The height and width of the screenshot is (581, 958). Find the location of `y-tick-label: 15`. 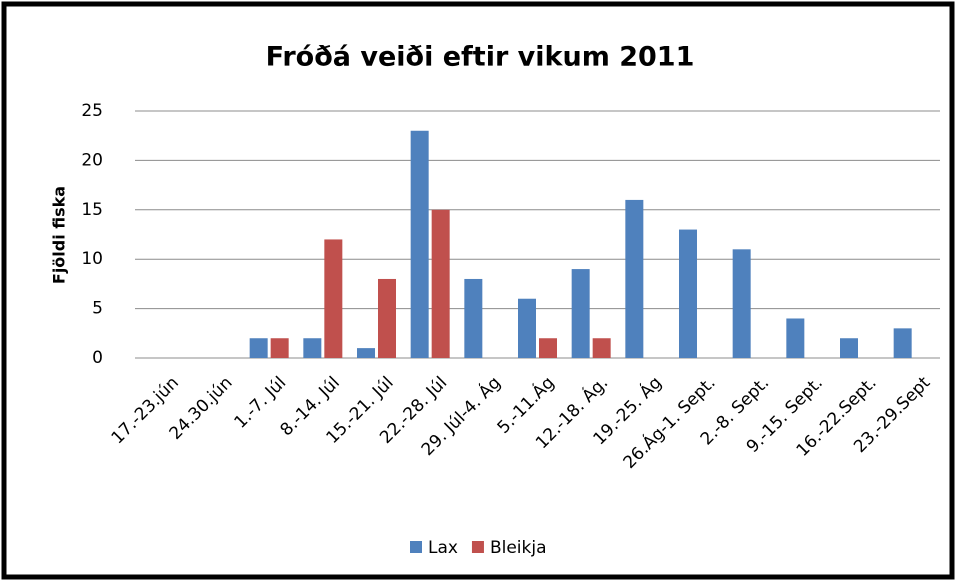

y-tick-label: 15 is located at coordinates (92, 210).